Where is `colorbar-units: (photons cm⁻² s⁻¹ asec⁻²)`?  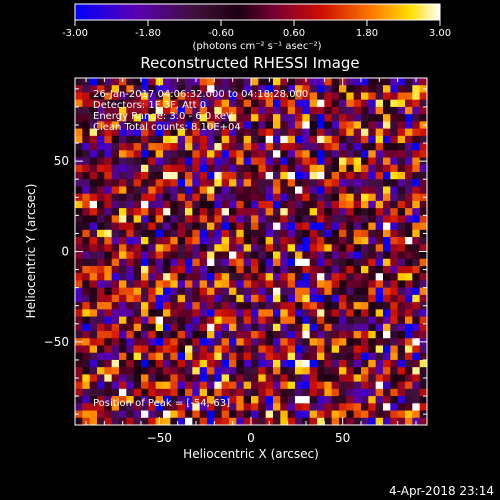
colorbar-units: (photons cm⁻² s⁻¹ asec⁻²) is located at coordinates (256, 46).